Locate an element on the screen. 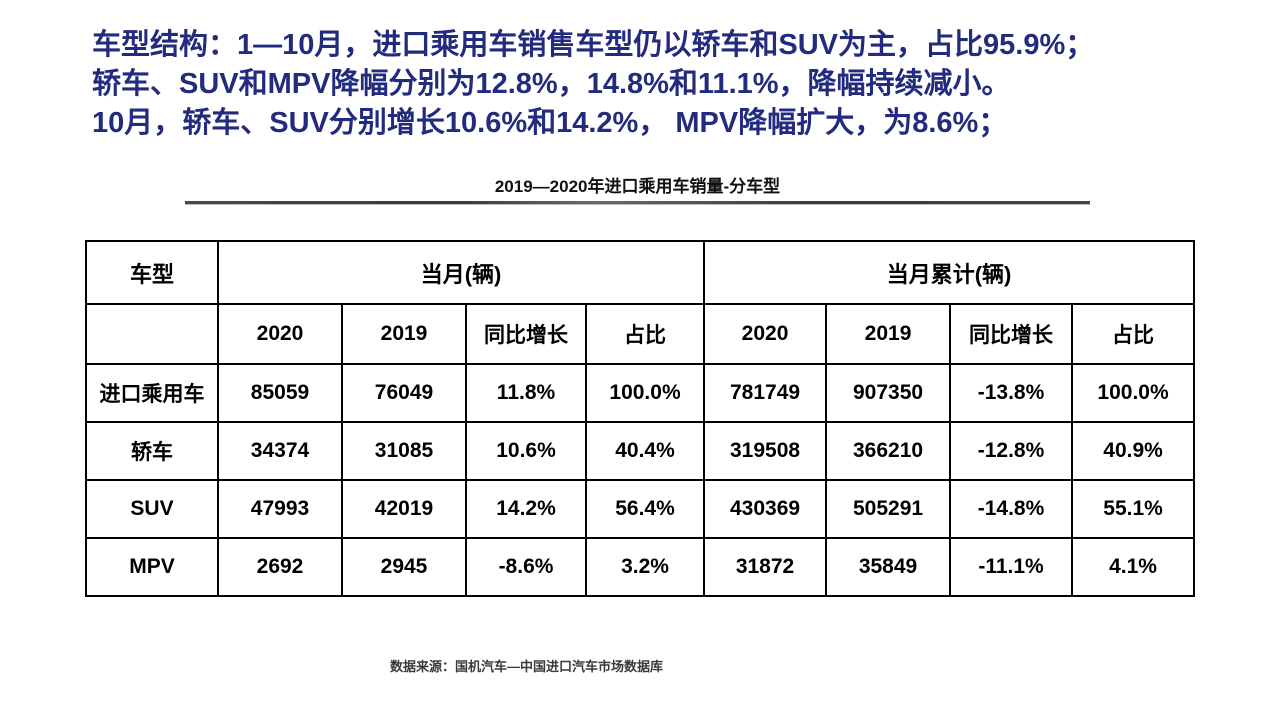 The image size is (1280, 720). table-cell: 10.6% is located at coordinates (526, 451).